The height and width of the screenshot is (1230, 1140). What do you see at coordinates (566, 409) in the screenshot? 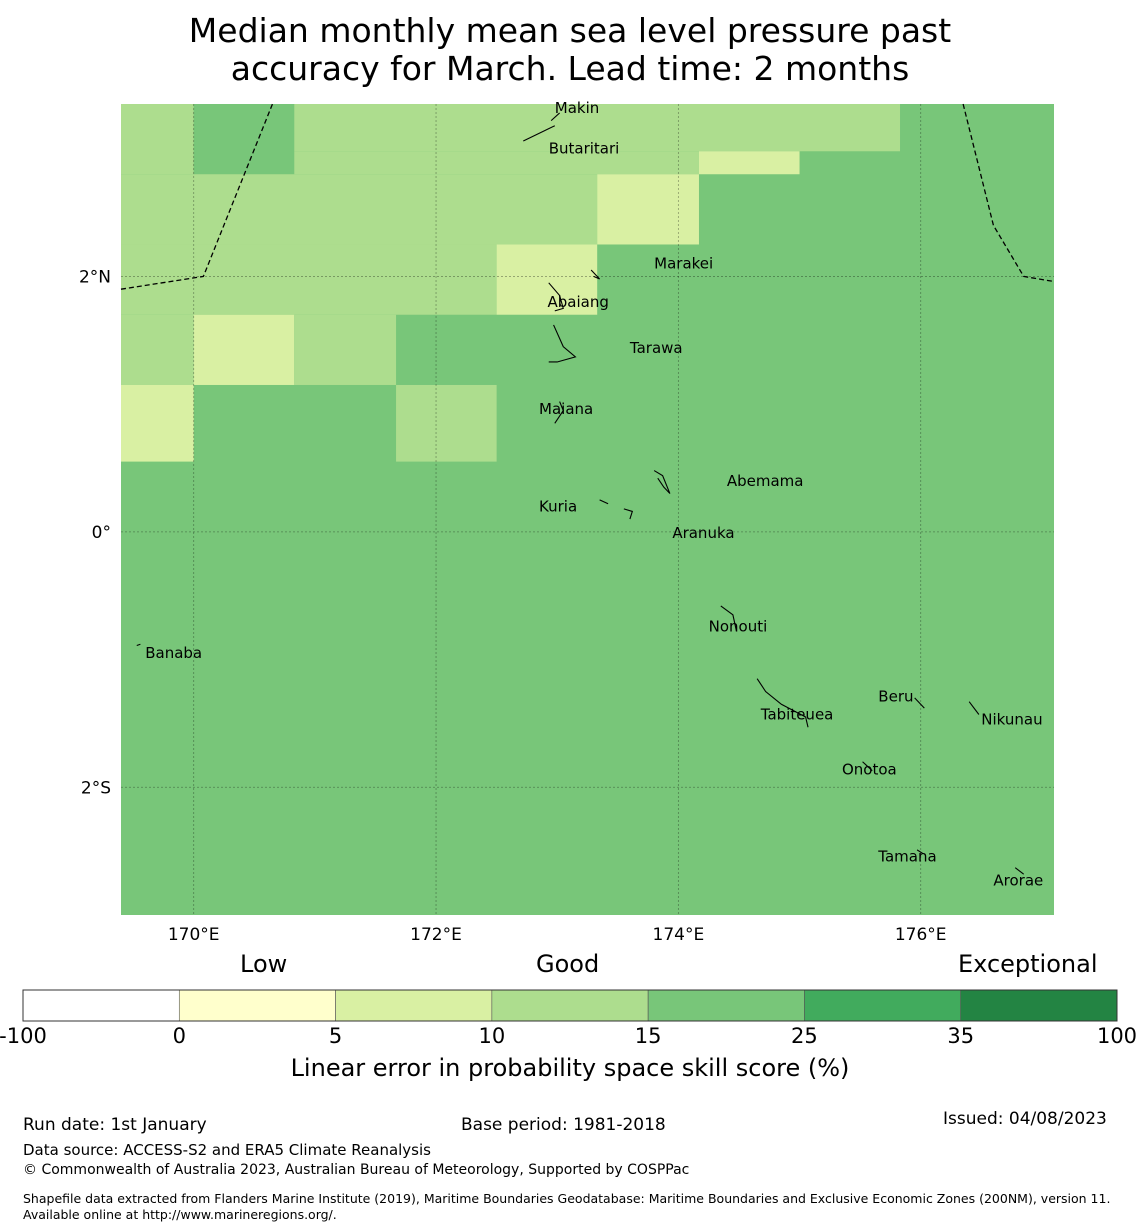
I see `island-label: Maiana` at bounding box center [566, 409].